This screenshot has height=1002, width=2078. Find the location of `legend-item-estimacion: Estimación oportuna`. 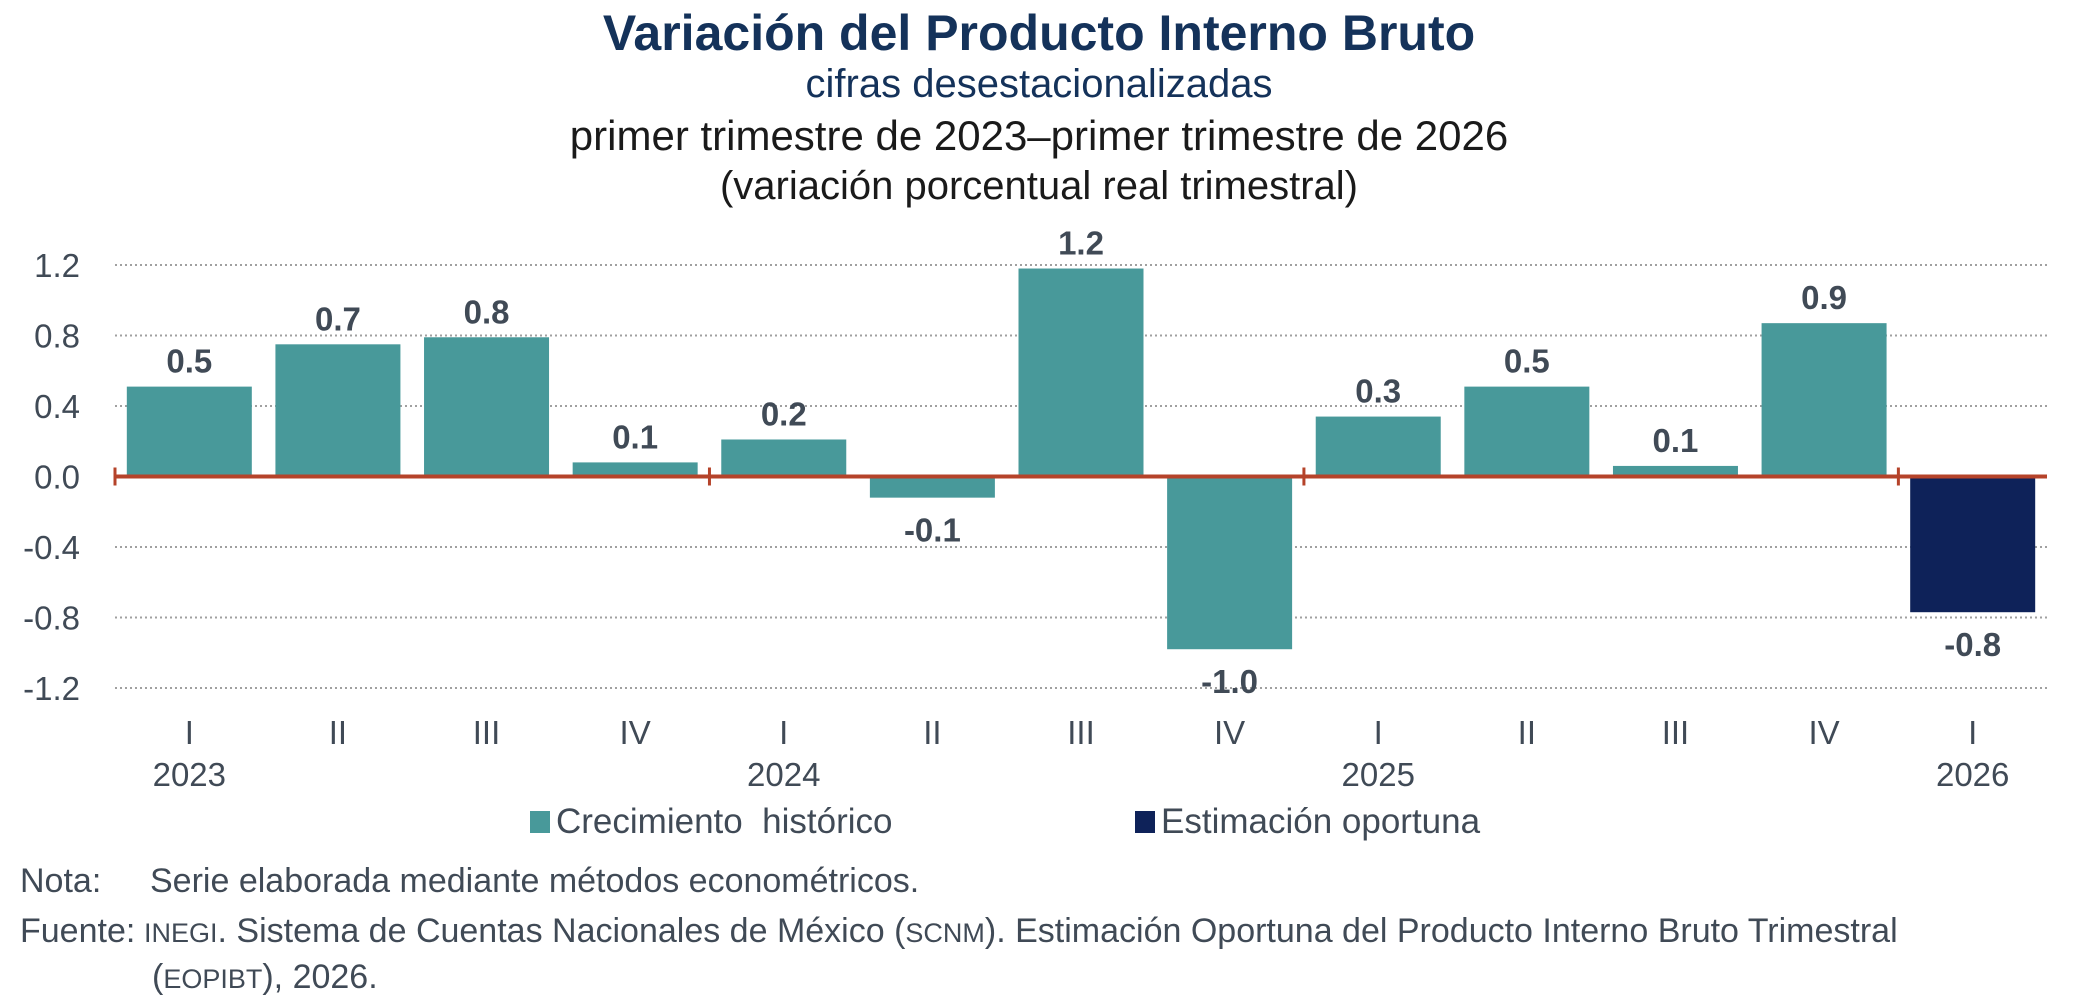

legend-item-estimacion: Estimación oportuna is located at coordinates (1307, 822).